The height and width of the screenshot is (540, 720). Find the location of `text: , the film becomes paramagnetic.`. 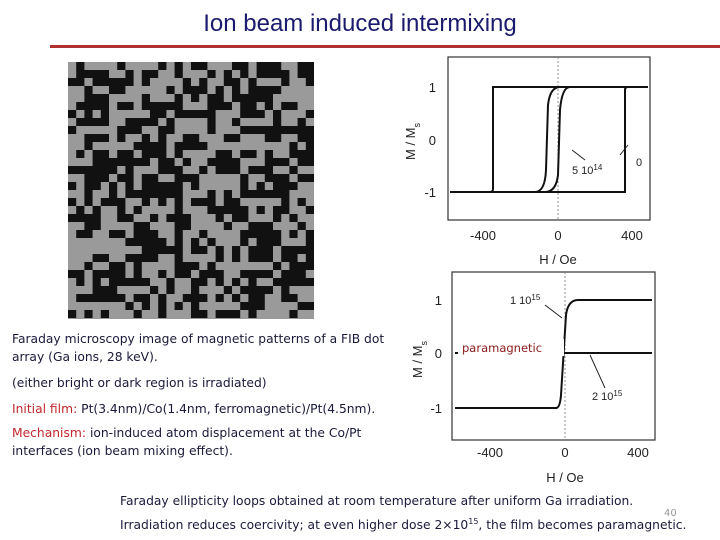

text: , the film becomes paramagnetic. is located at coordinates (582, 525).